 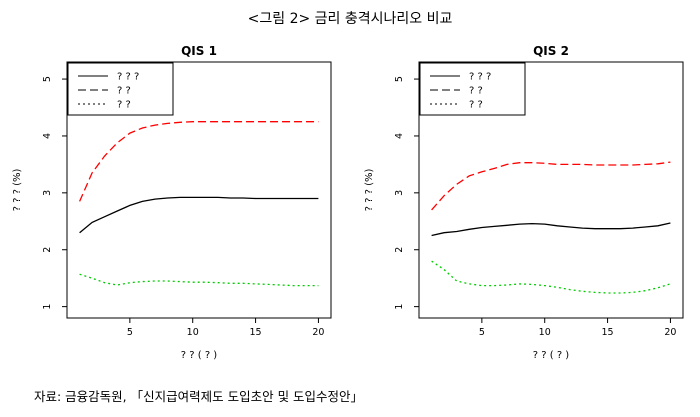 I want to click on panel-title-2: QIS 2, so click(x=551, y=51).